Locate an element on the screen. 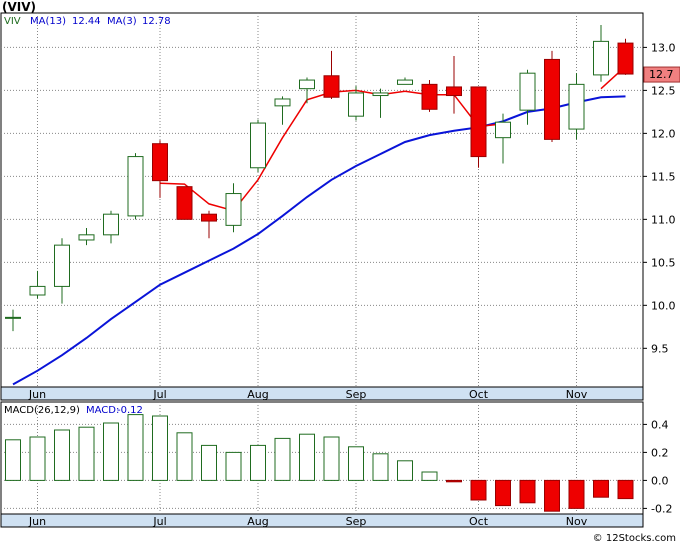  legend-ma13-value: 12.44 is located at coordinates (86, 21).